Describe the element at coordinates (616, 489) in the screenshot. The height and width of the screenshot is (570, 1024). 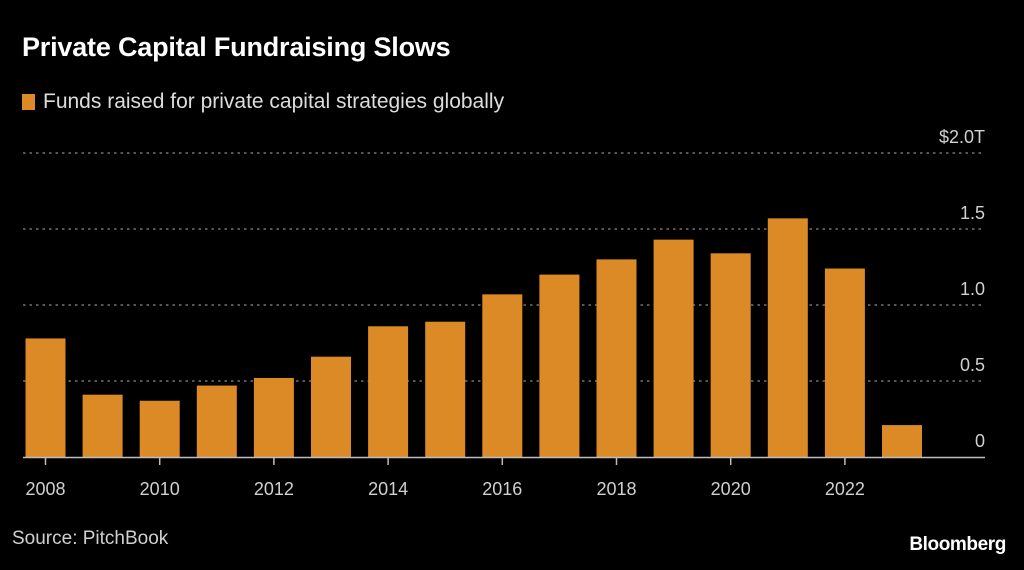
I see `x-tick-label: 2018` at that location.